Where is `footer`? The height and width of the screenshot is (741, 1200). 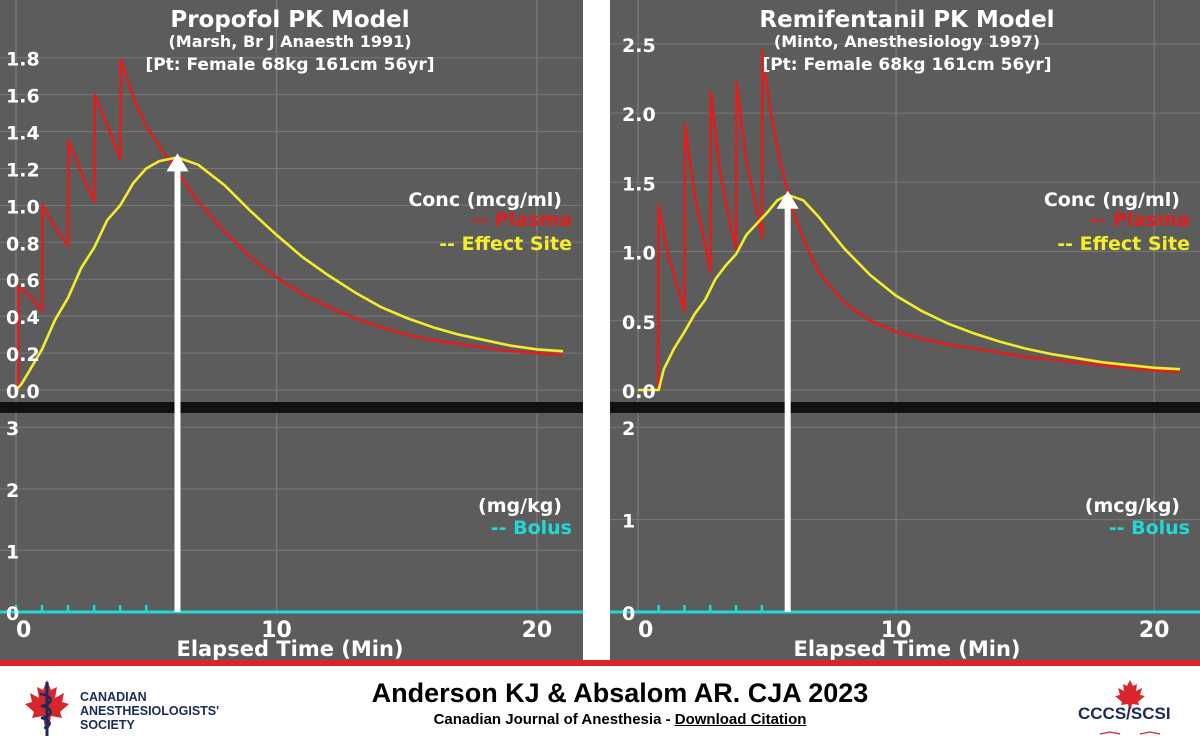 footer is located at coordinates (600, 703).